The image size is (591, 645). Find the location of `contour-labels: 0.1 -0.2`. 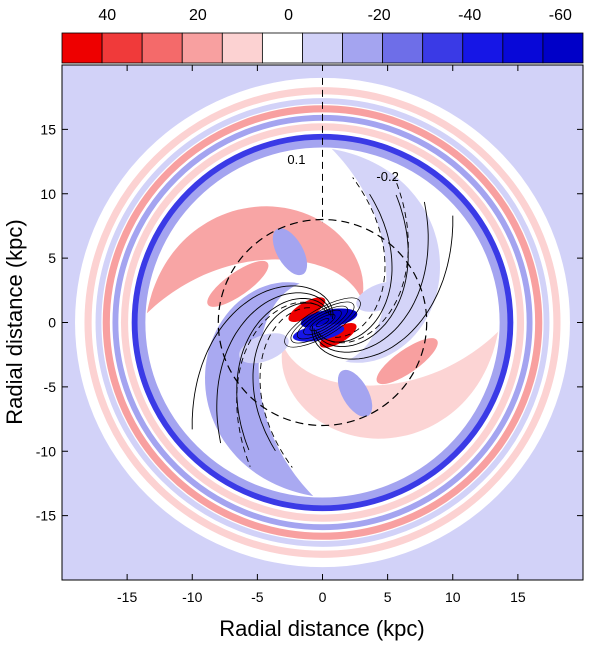

contour-labels: 0.1 -0.2 is located at coordinates (342, 168).